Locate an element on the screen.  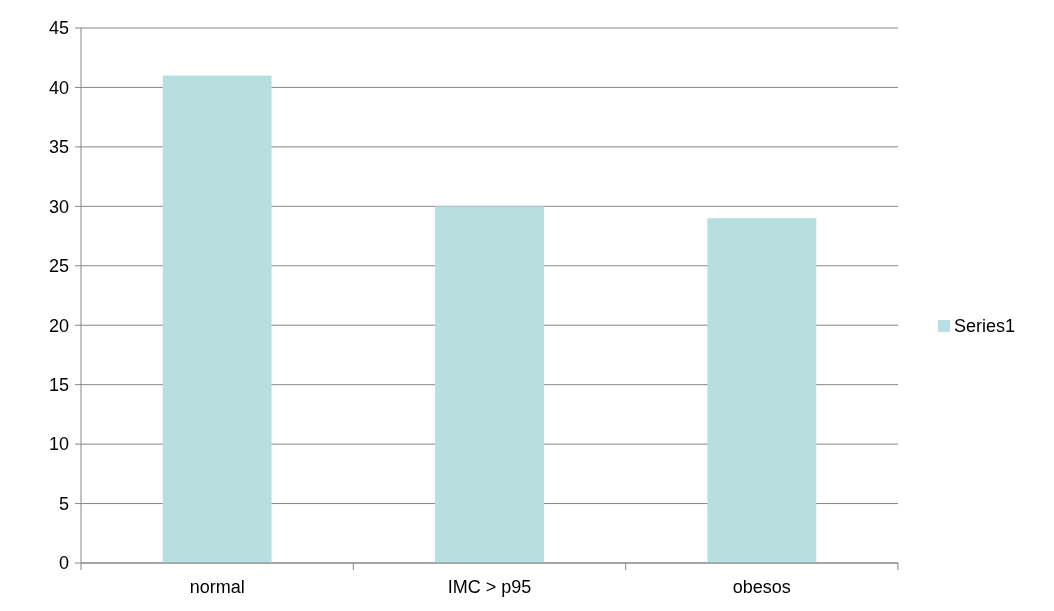
y-tick-label: 45 is located at coordinates (58, 28).